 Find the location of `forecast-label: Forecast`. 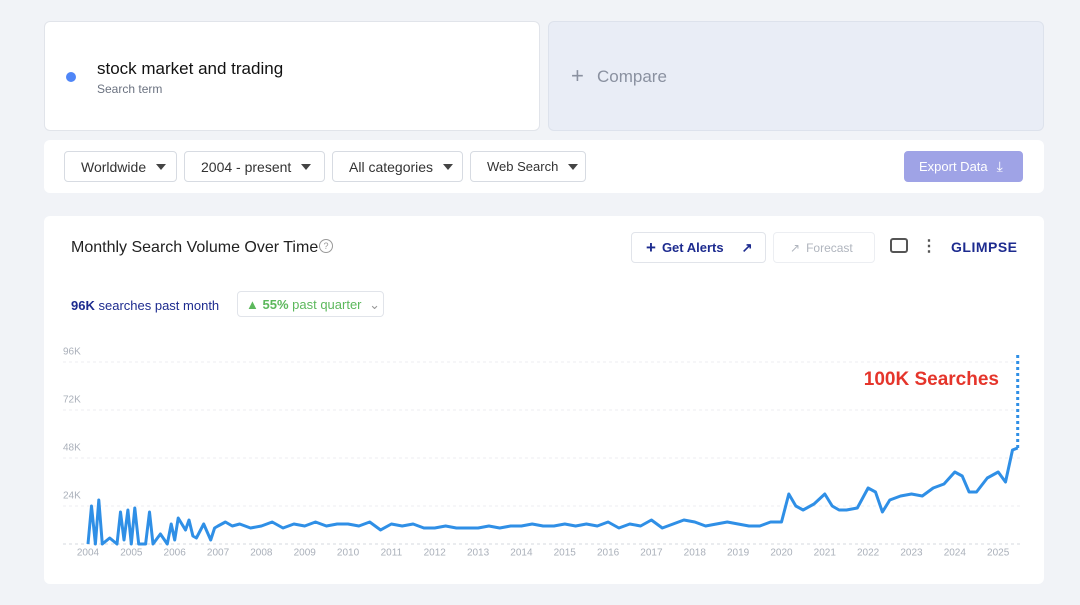

forecast-label: Forecast is located at coordinates (829, 247).